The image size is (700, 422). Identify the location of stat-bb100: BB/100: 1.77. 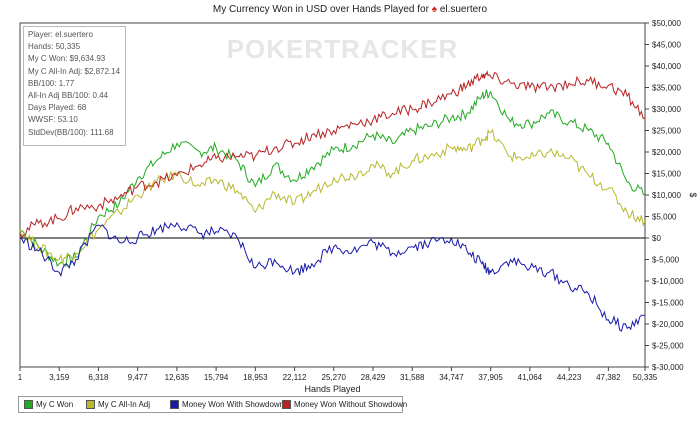
(51, 83).